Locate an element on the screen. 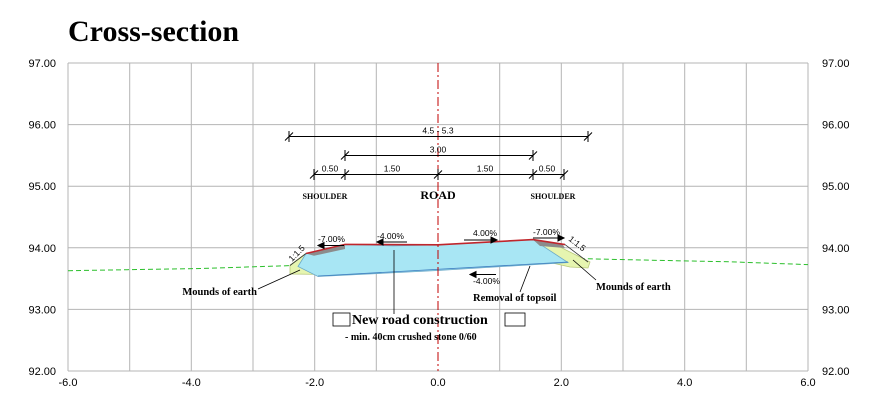  x-tick-label: -2.0 is located at coordinates (314, 383).